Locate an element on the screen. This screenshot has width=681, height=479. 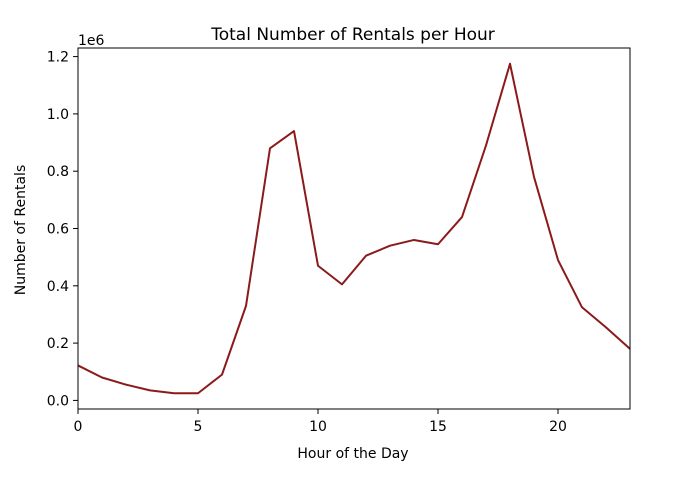
y-tick-label: 0.2 is located at coordinates (58, 344).